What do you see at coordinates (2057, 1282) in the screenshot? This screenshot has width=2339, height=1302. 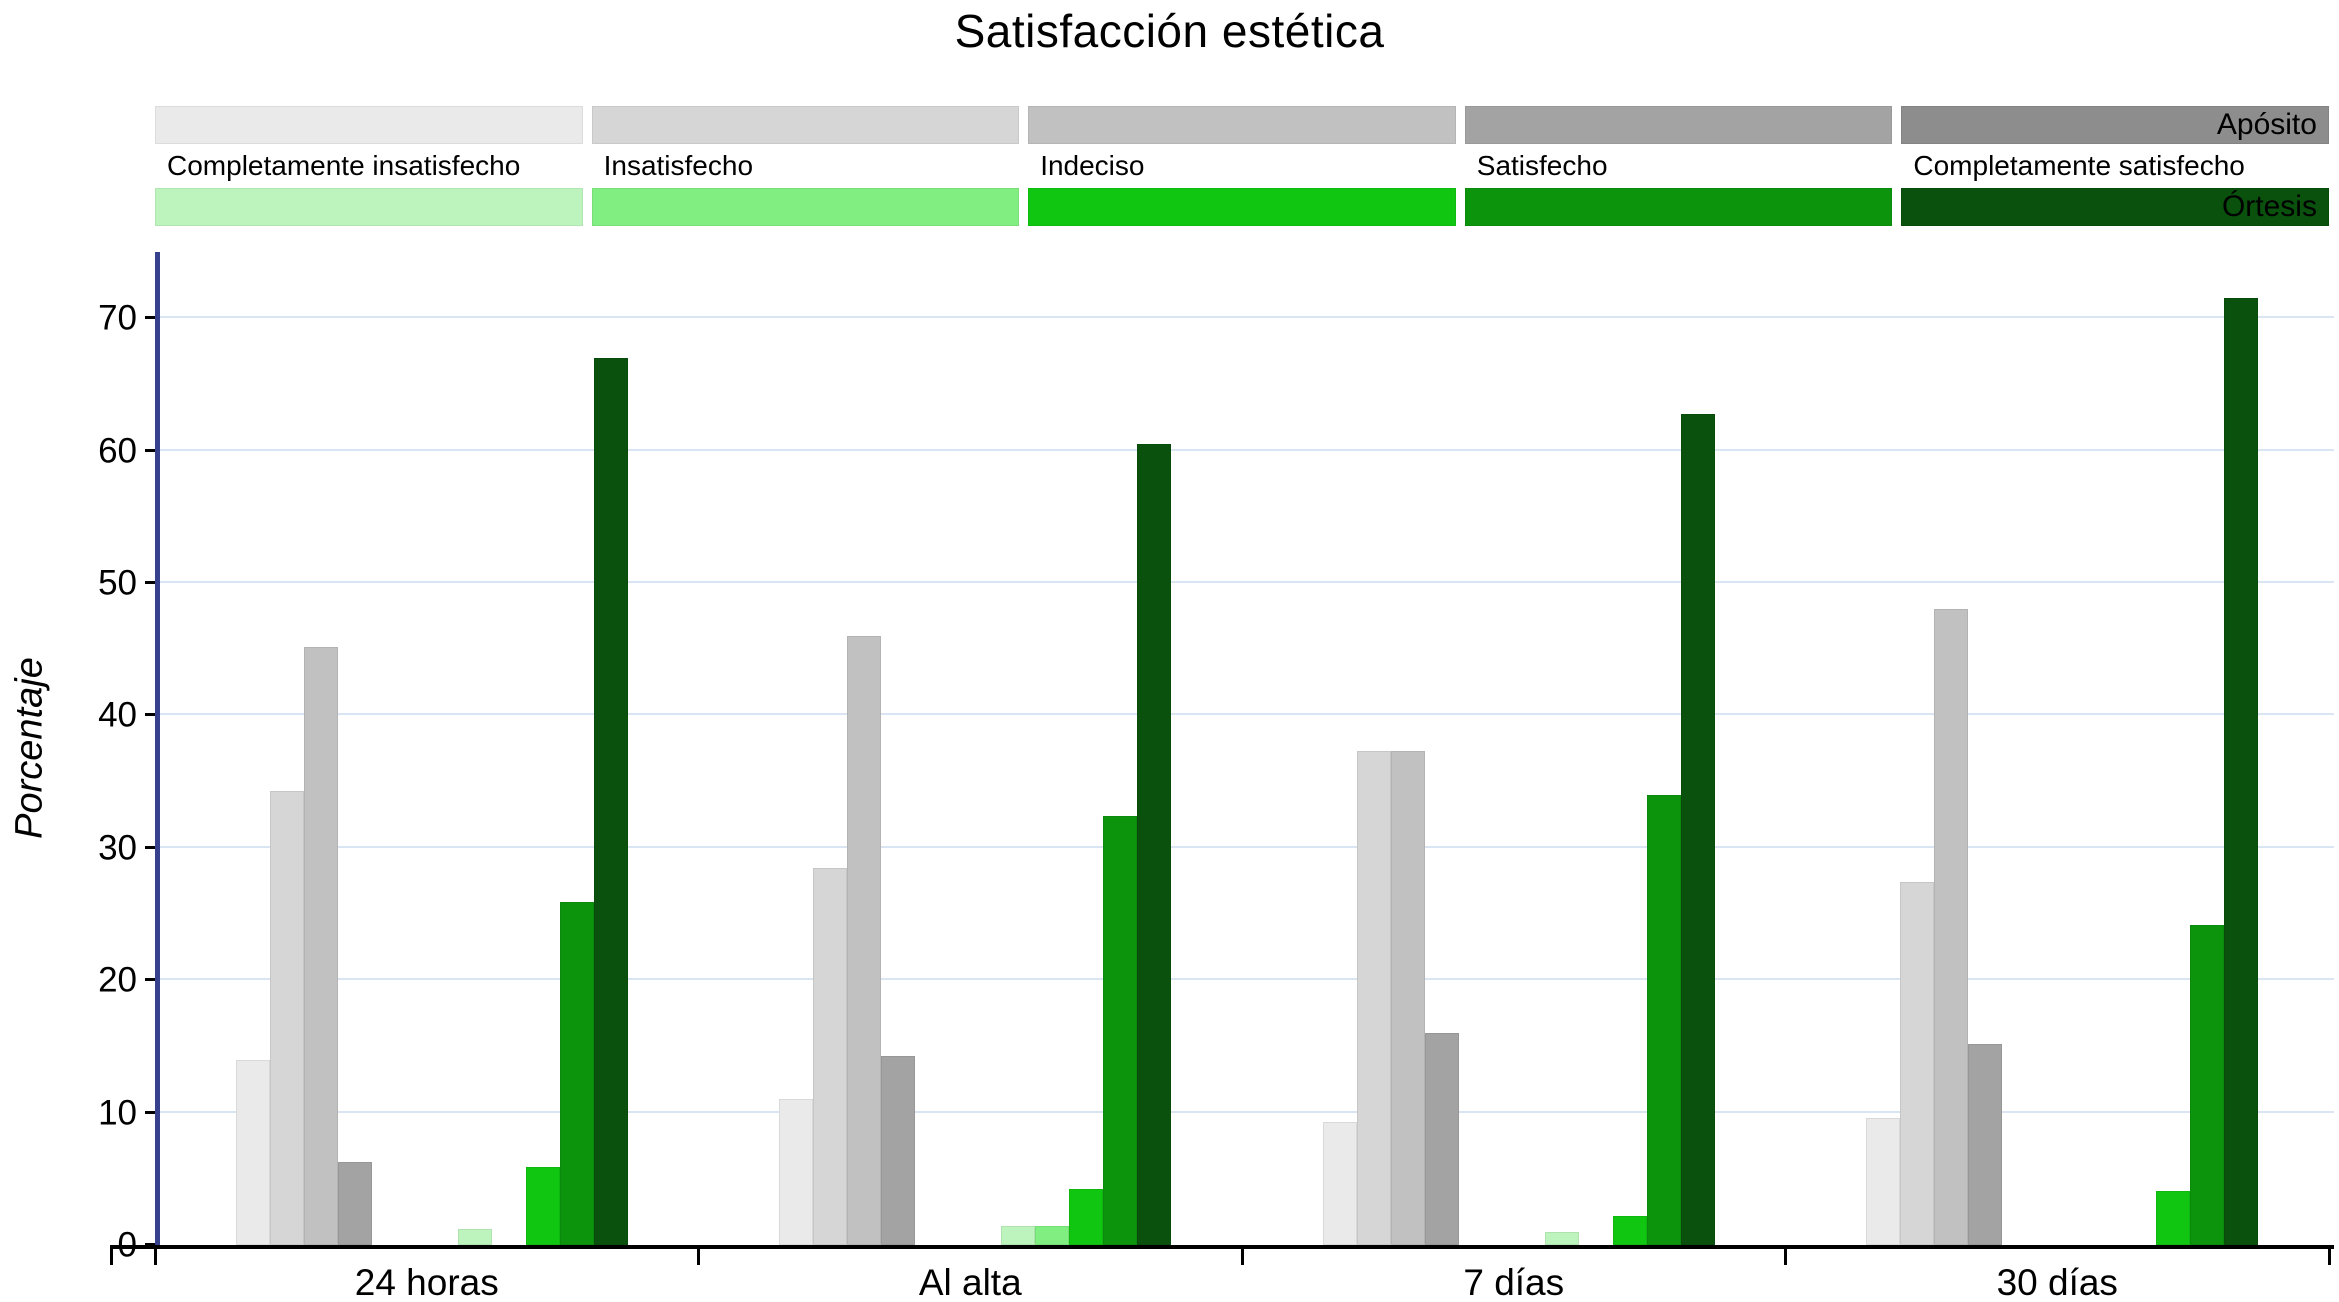 I see `x-category-label: 30 días` at bounding box center [2057, 1282].